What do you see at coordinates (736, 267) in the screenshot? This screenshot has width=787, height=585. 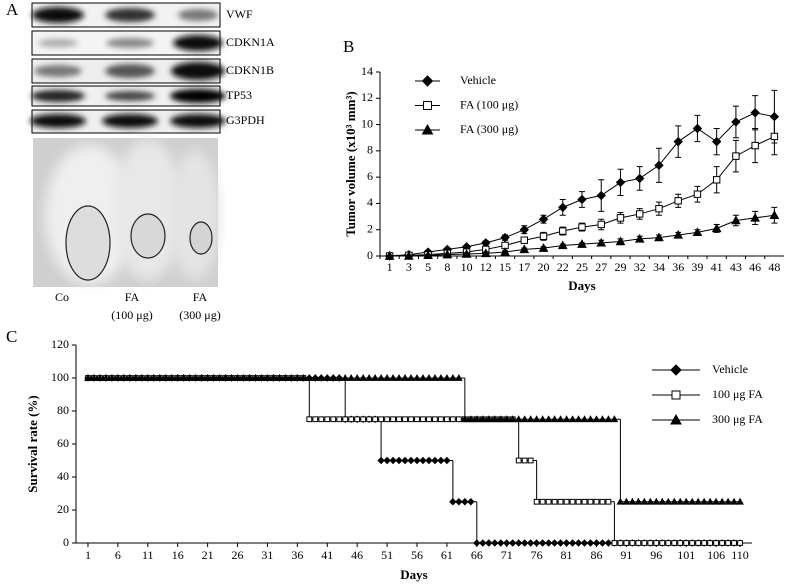 I see `x-tick-label: 43` at bounding box center [736, 267].